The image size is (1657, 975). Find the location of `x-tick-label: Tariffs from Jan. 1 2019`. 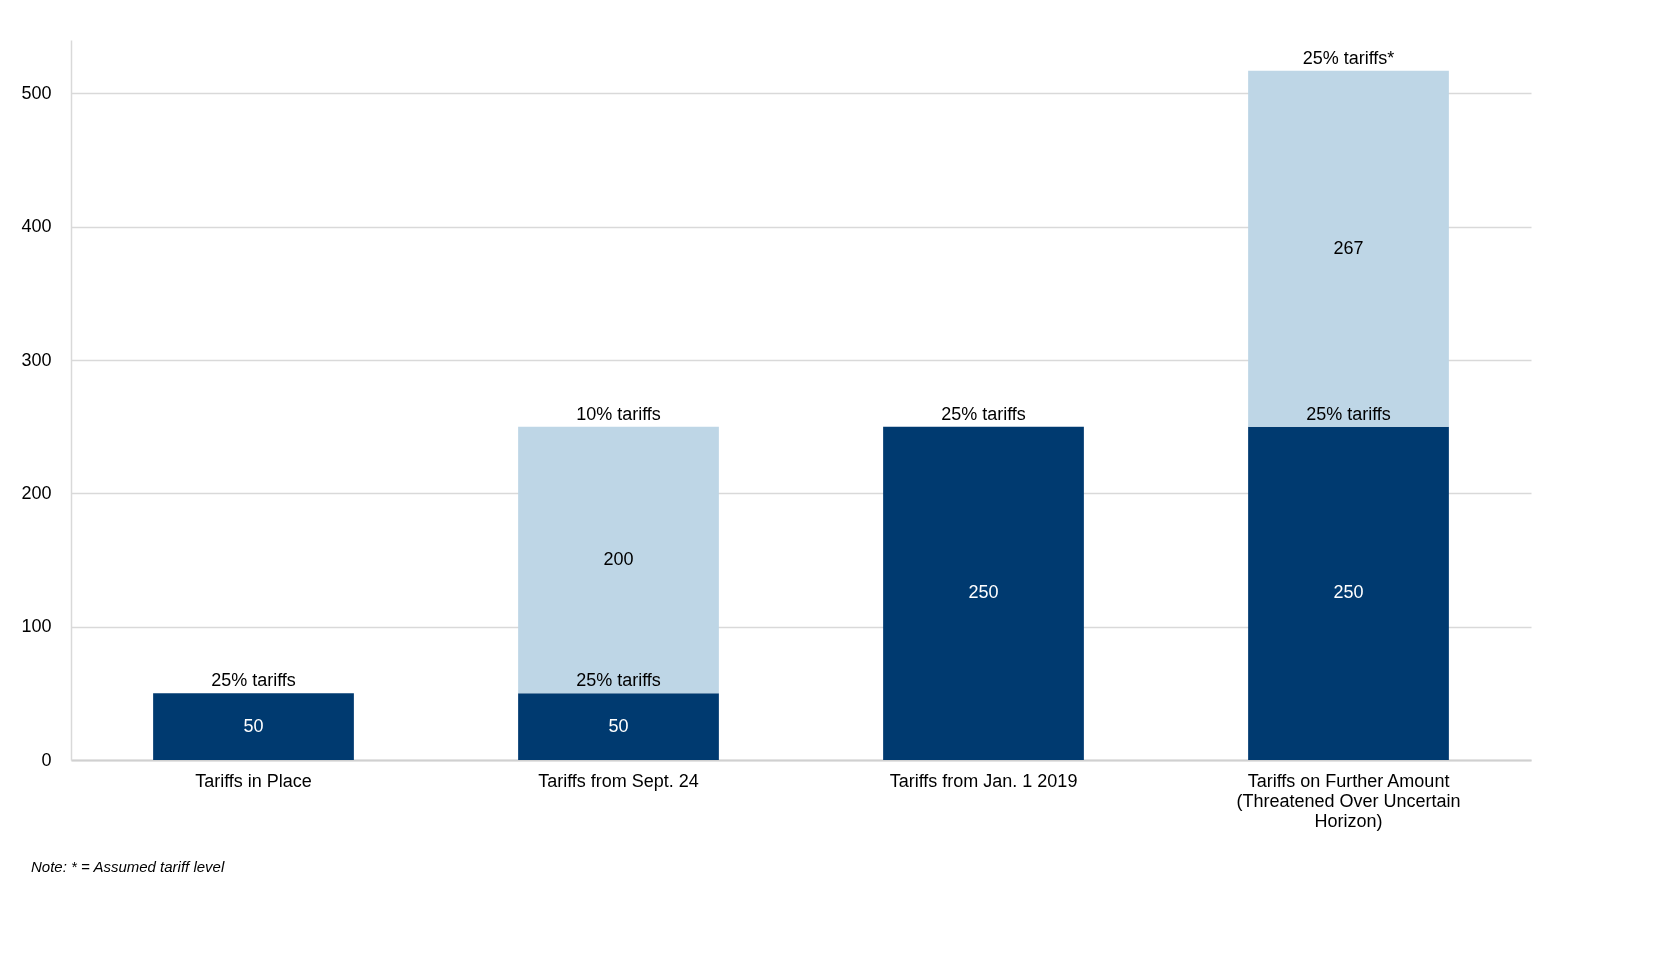

x-tick-label: Tariffs from Jan. 1 2019 is located at coordinates (983, 780).